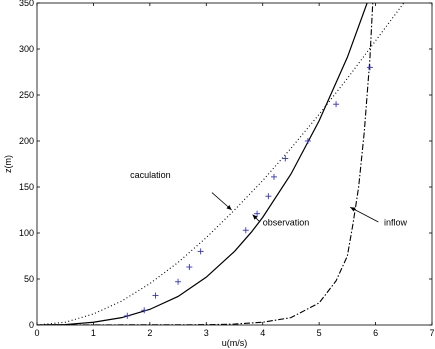 This screenshot has height=349, width=435. Describe the element at coordinates (31, 325) in the screenshot. I see `y-tick-label: 0` at that location.